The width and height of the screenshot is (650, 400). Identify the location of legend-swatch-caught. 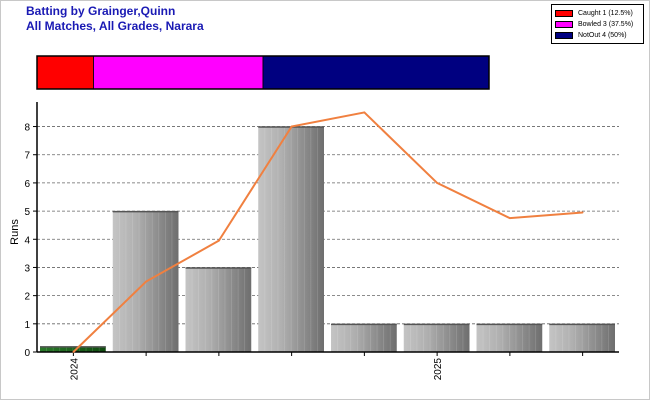
(564, 13).